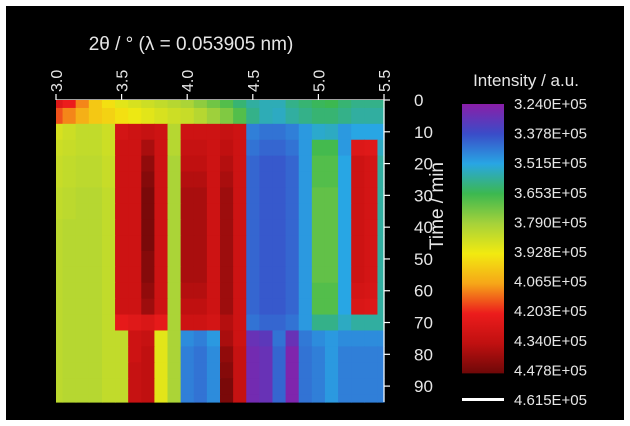 Image resolution: width=630 pixels, height=426 pixels. What do you see at coordinates (423, 164) in the screenshot?
I see `right-tick-label: 20` at bounding box center [423, 164].